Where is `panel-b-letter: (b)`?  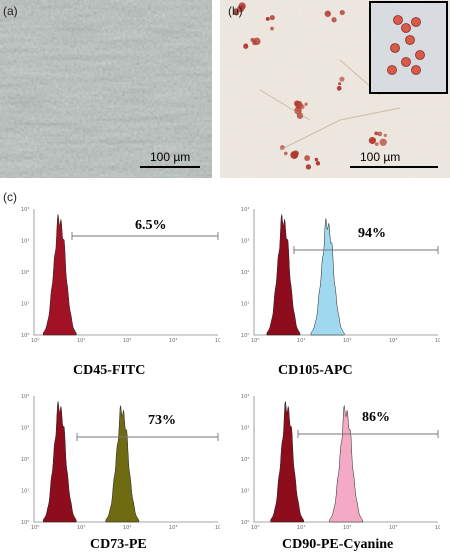 panel-b-letter: (b) is located at coordinates (235, 11).